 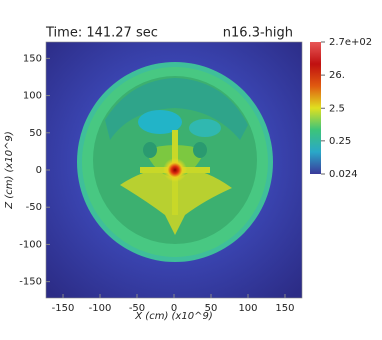 I want to click on y-tick-label: -50, so click(x=34, y=207).